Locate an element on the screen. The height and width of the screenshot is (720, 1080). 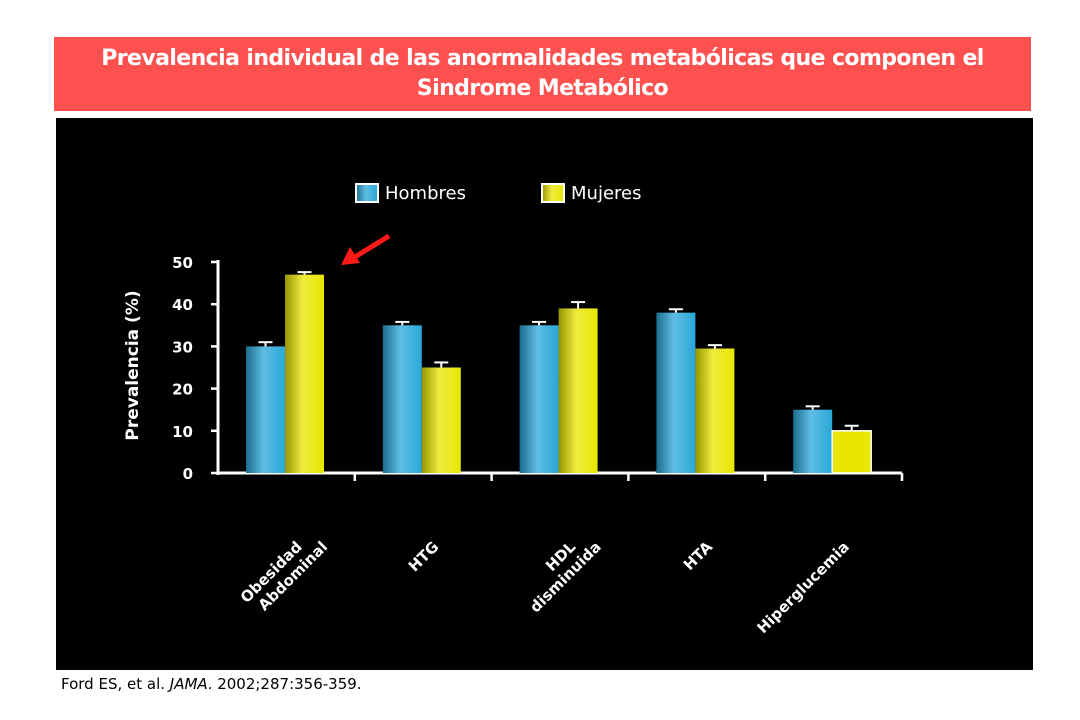
x-category-label: HTG is located at coordinates (424, 557).